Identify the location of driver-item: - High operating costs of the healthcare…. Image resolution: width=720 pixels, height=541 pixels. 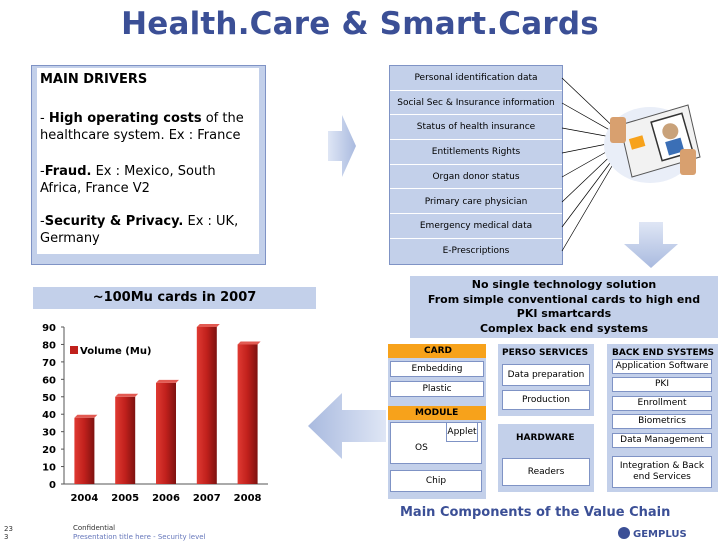
(142, 127).